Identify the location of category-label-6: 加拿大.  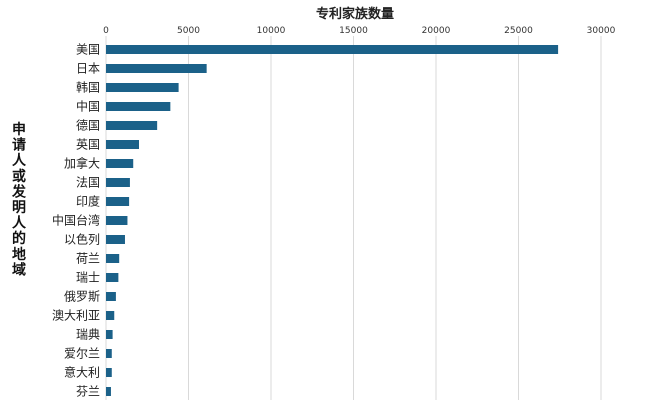
(82, 163).